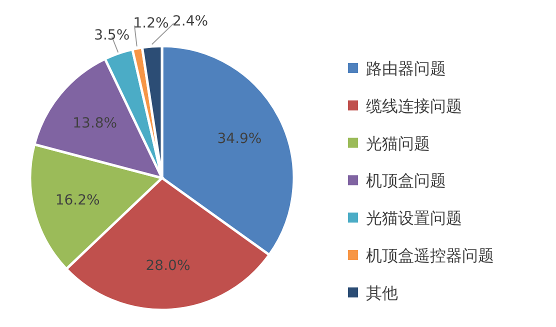 The width and height of the screenshot is (556, 327). What do you see at coordinates (151, 24) in the screenshot?
I see `data-label: 1.2%` at bounding box center [151, 24].